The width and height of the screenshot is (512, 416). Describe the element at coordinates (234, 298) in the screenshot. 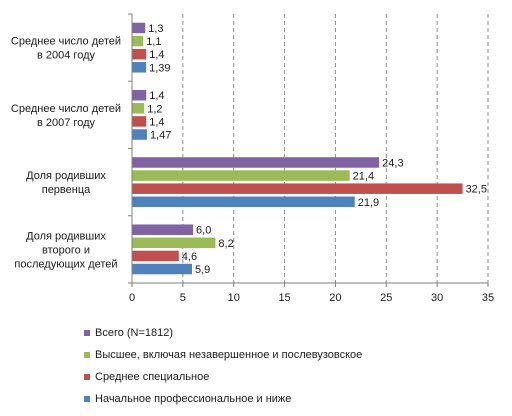

I see `x-tick-label: 10` at that location.